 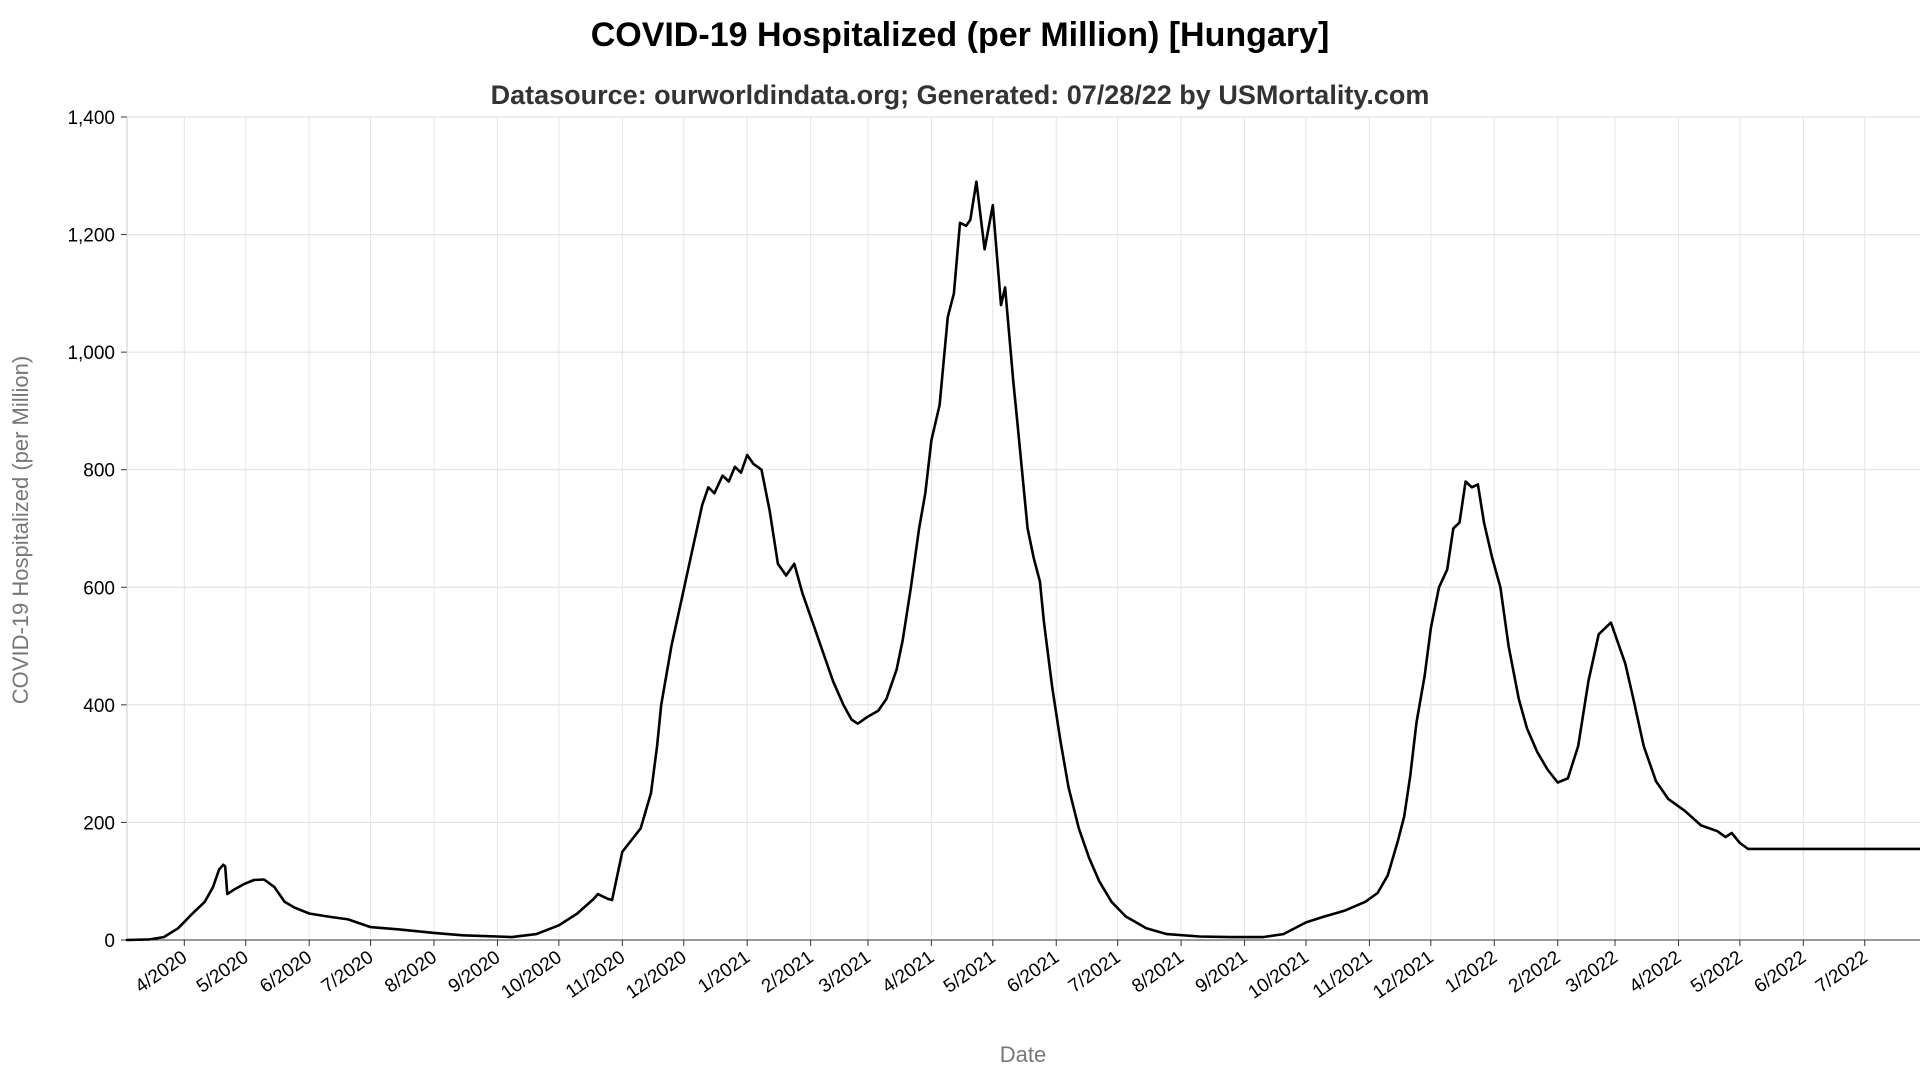 I want to click on x-tick-label: 7/2021, so click(x=1095, y=972).